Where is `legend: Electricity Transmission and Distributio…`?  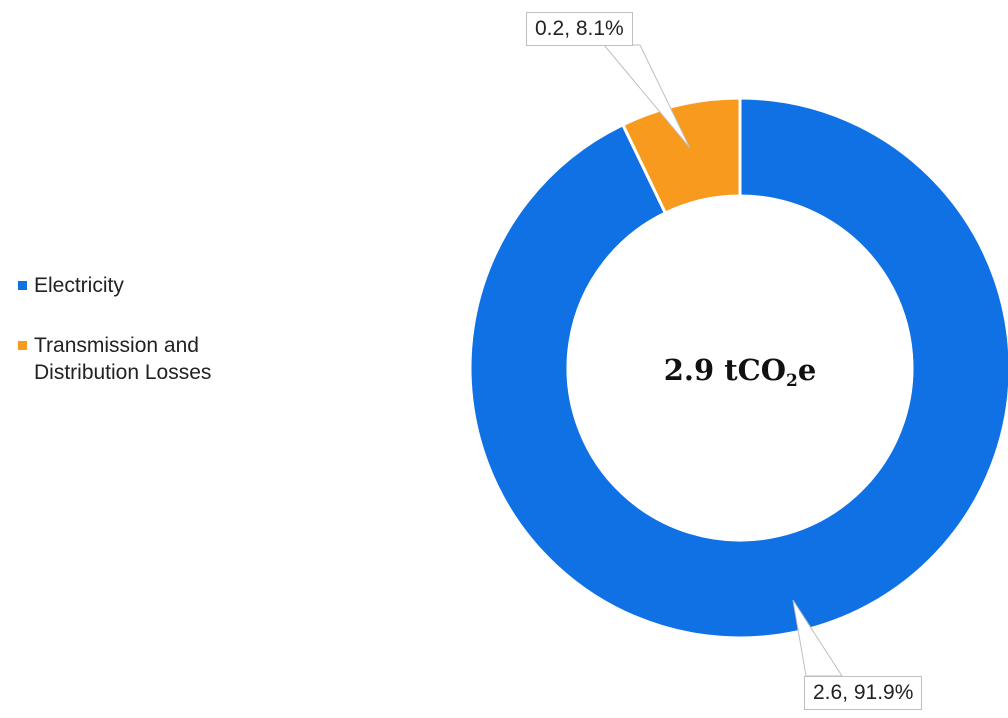
legend: Electricity Transmission and Distributio… is located at coordinates (168, 329).